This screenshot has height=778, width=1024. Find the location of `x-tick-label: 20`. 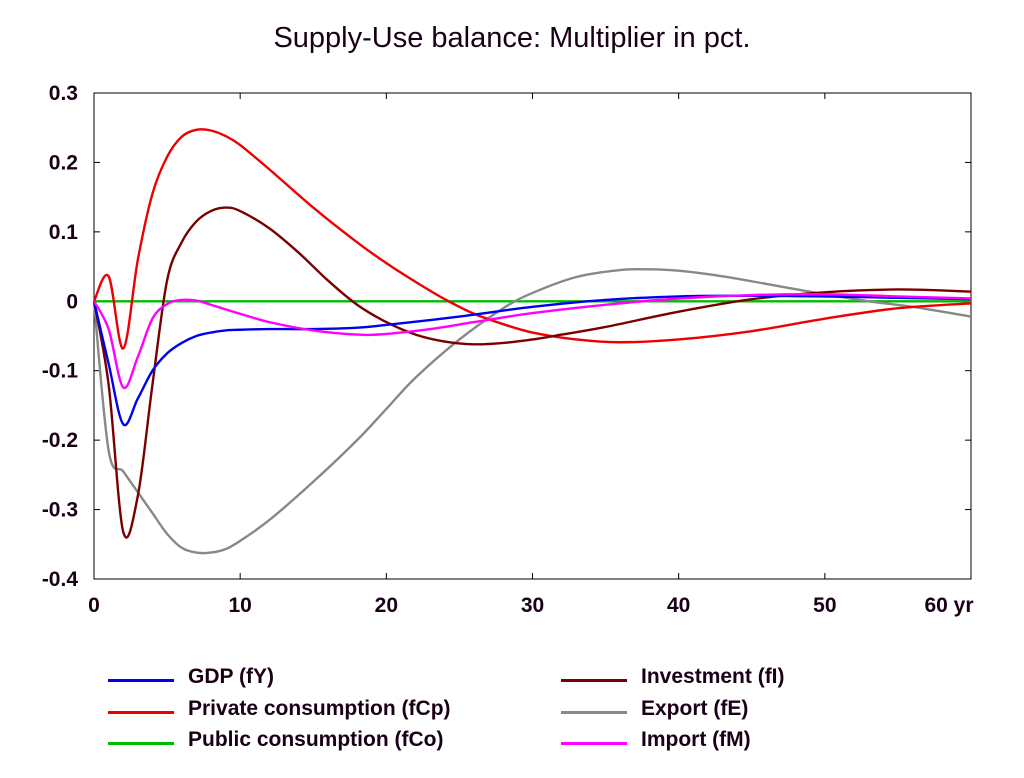

x-tick-label: 20 is located at coordinates (386, 605).